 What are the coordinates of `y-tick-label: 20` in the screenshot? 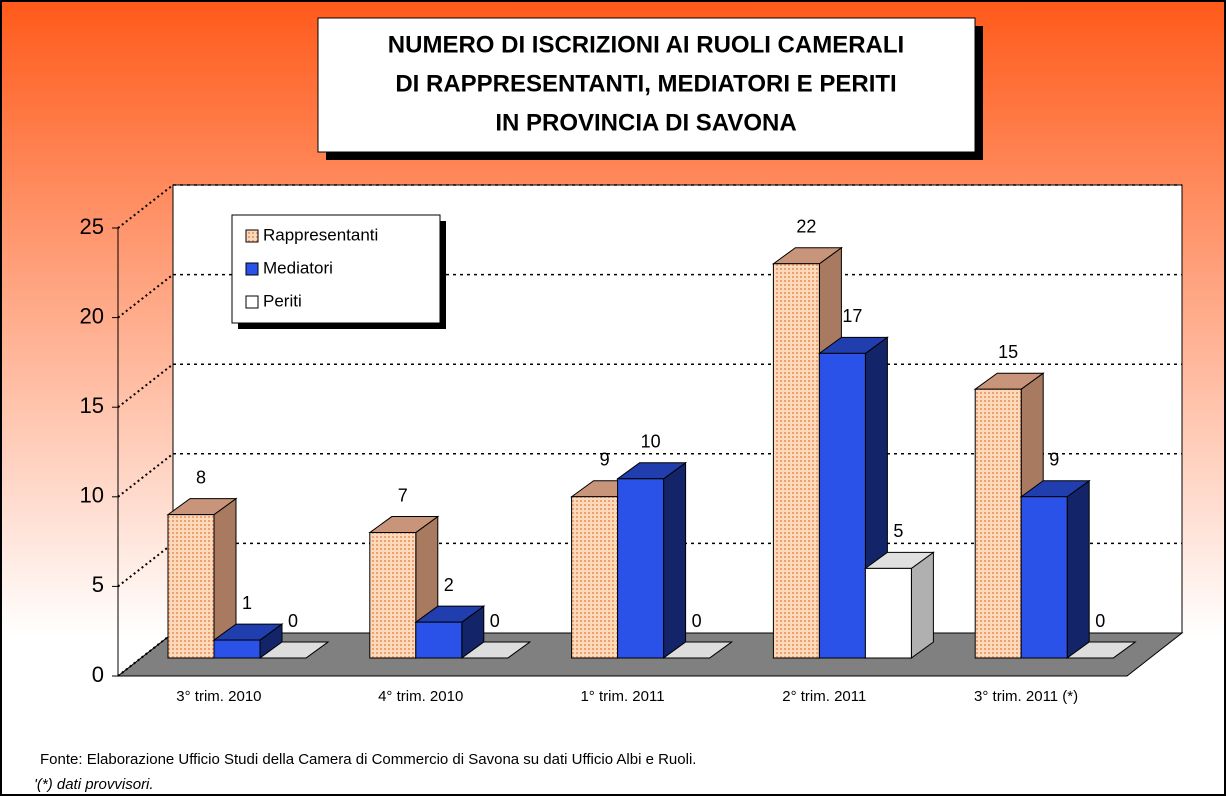 It's located at (92, 315).